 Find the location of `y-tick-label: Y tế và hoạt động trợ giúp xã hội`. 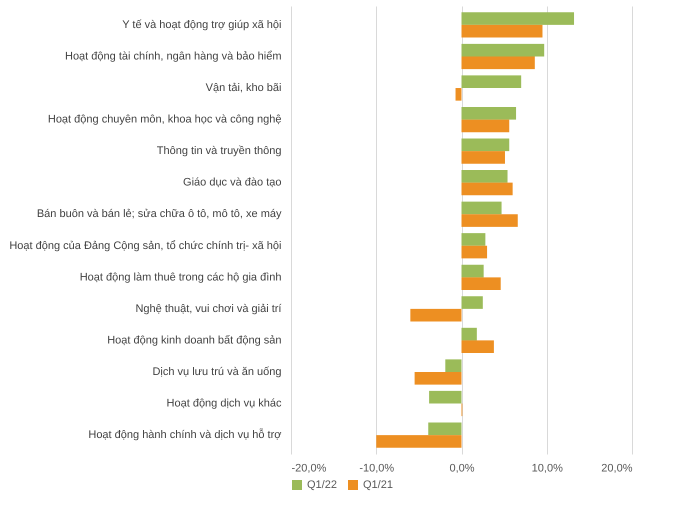

y-tick-label: Y tế và hoạt động trợ giúp xã hội is located at coordinates (202, 24).